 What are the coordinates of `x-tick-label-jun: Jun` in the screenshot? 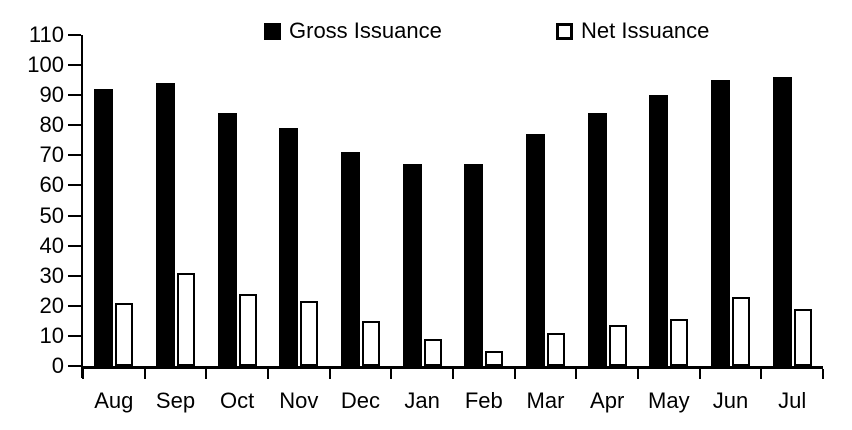 It's located at (730, 400).